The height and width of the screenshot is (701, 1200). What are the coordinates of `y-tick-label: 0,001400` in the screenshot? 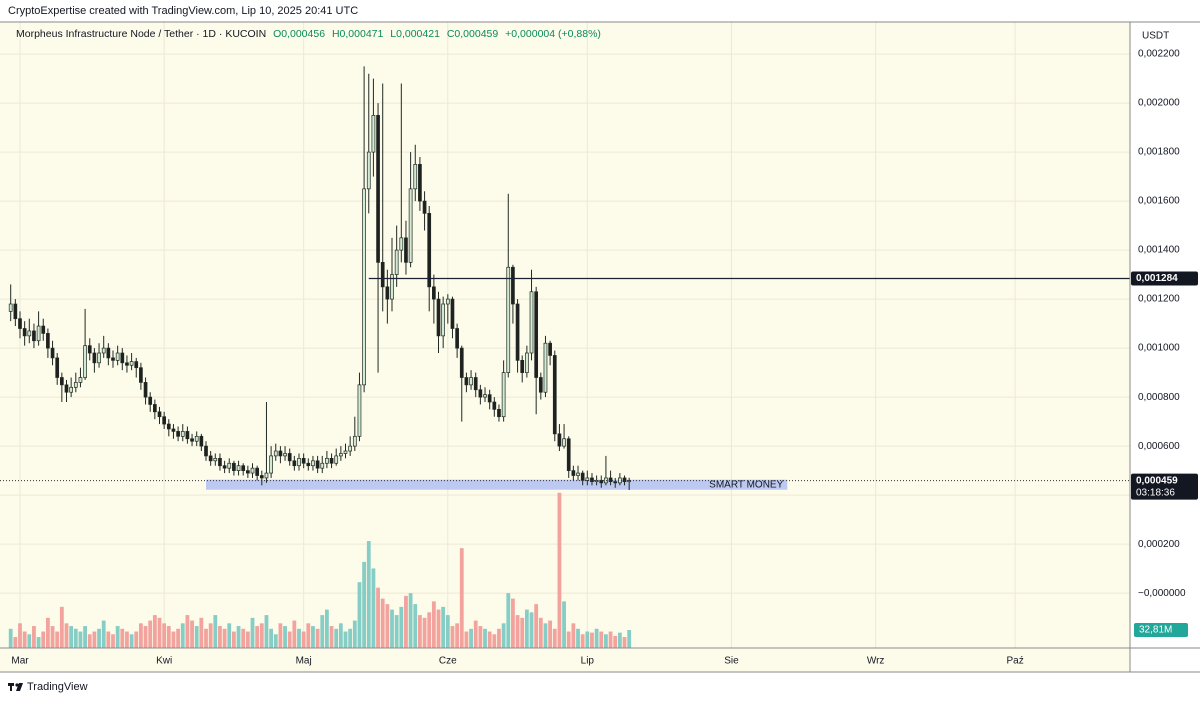 It's located at (1159, 250).